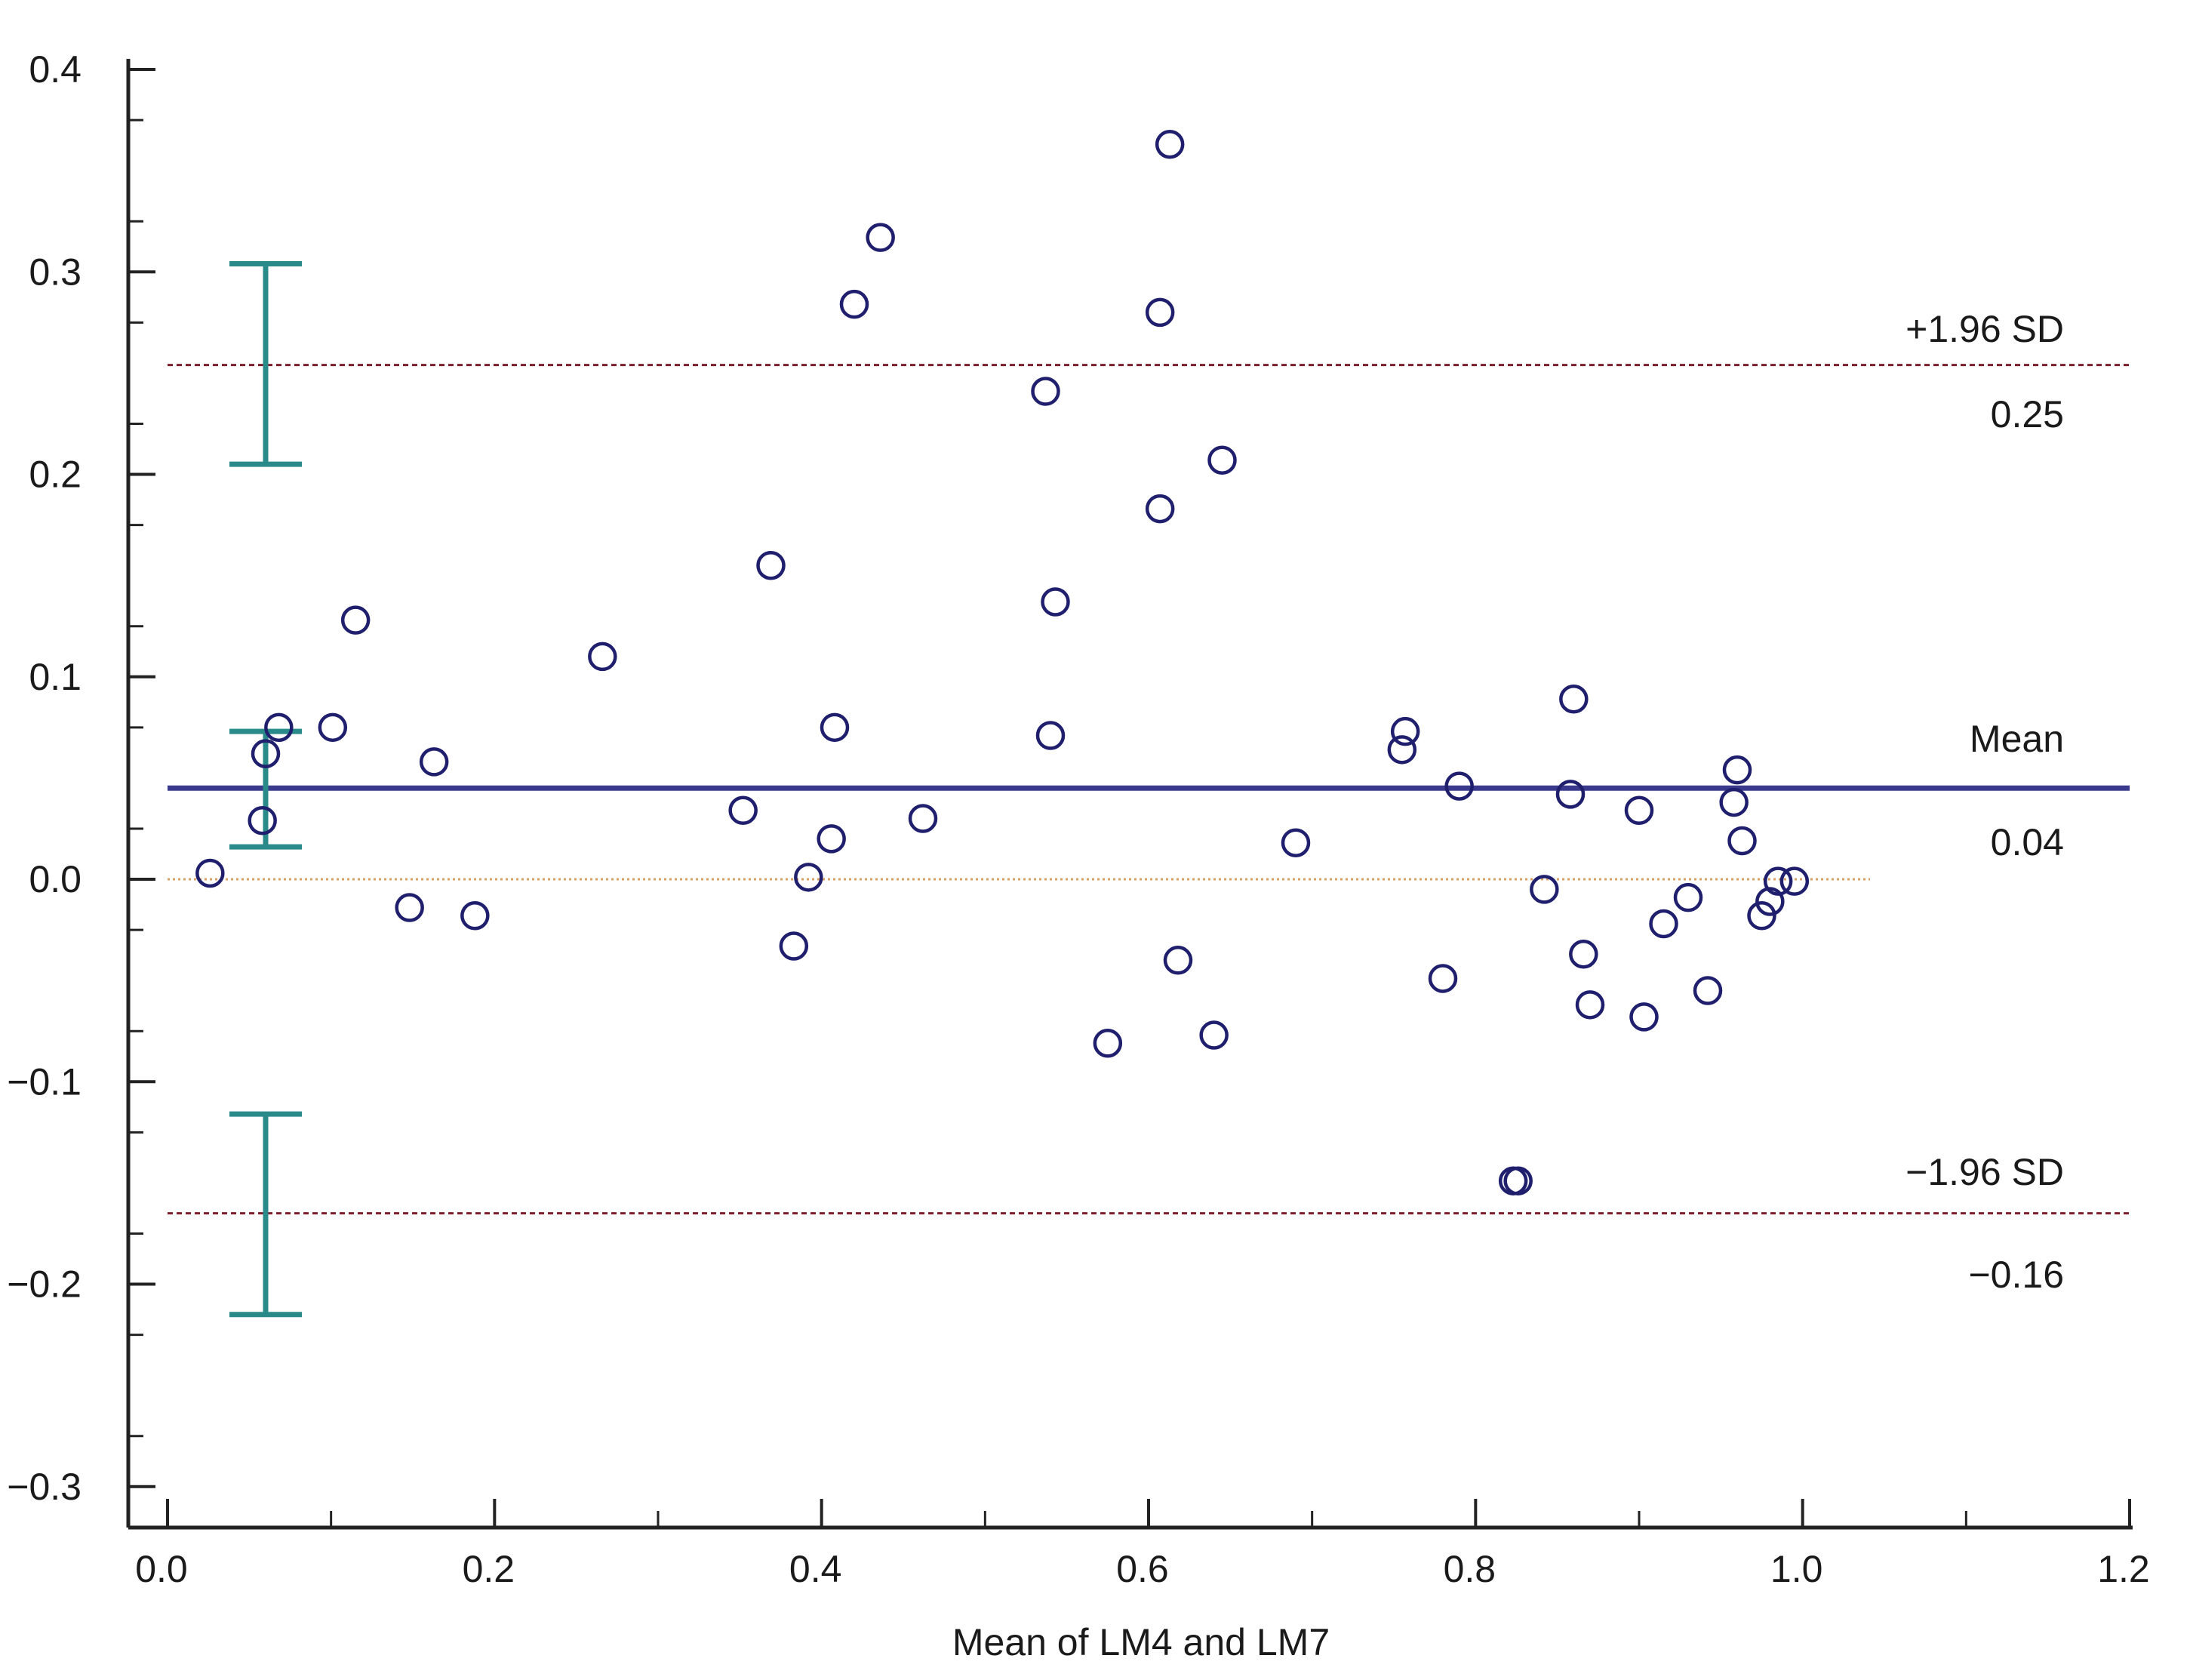 Image resolution: width=2190 pixels, height=1680 pixels. I want to click on lower-loa-value: −0.16, so click(2016, 1275).